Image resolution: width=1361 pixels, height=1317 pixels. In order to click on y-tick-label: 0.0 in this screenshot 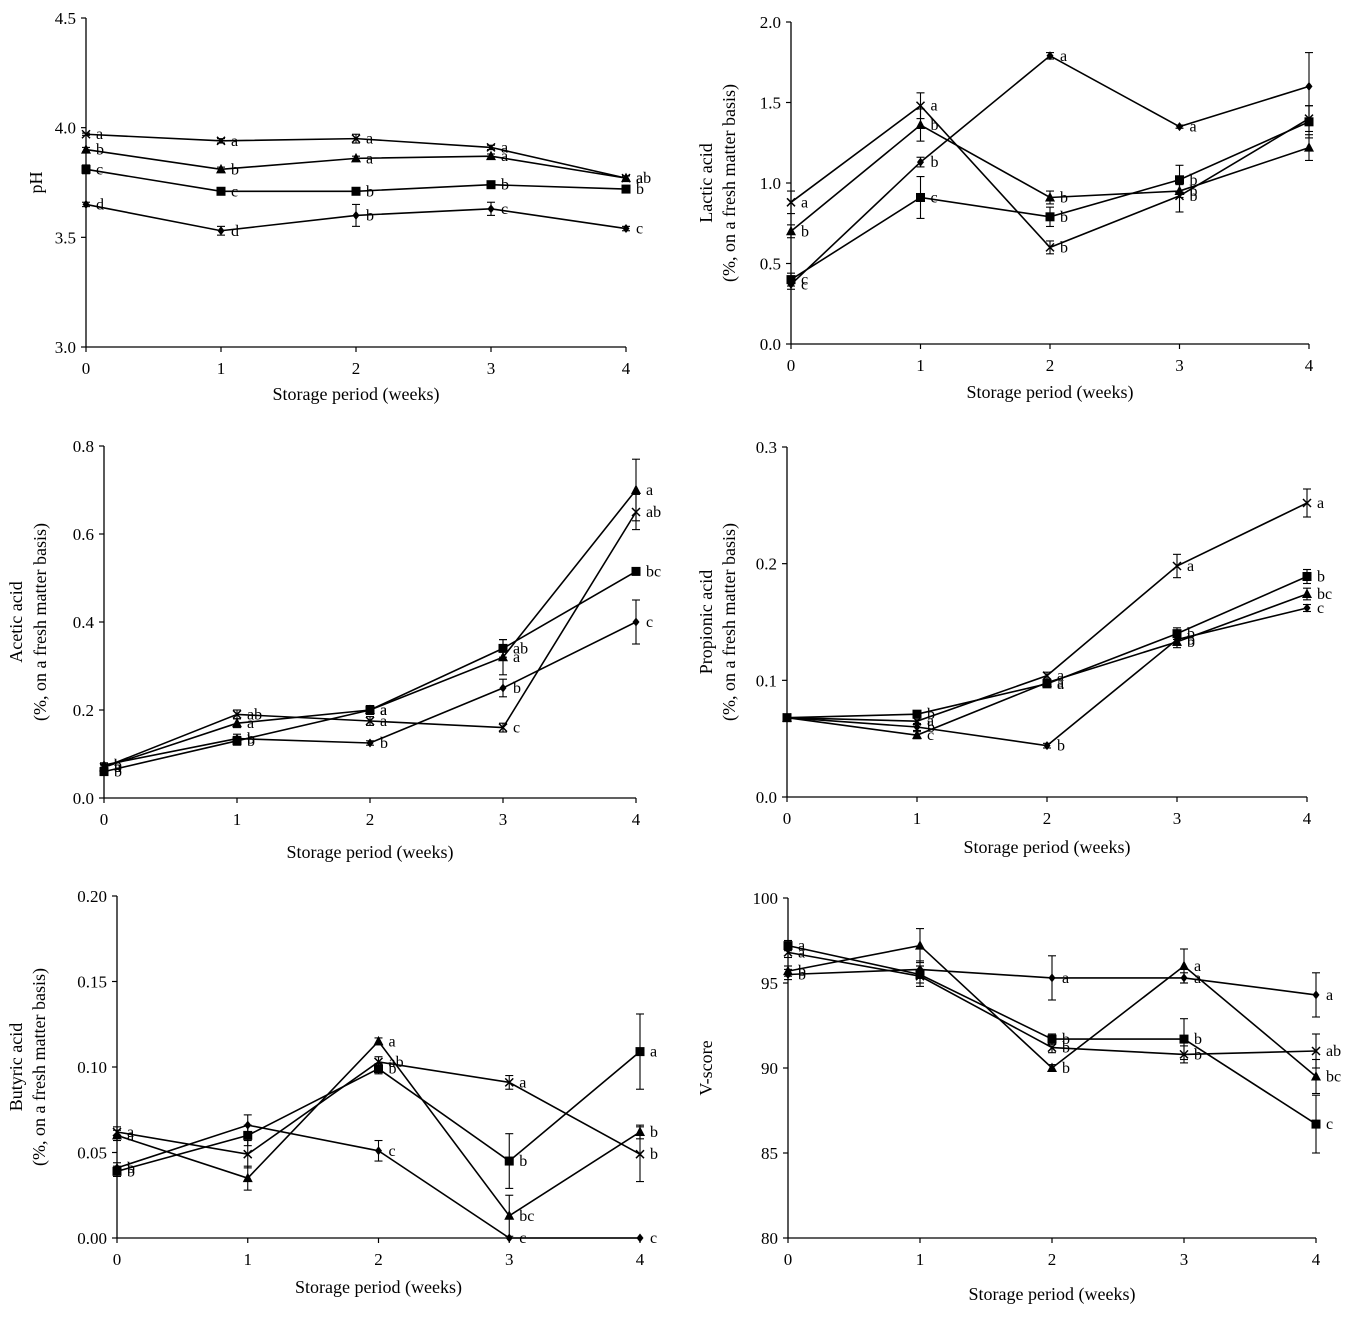, I will do `click(83, 798)`.